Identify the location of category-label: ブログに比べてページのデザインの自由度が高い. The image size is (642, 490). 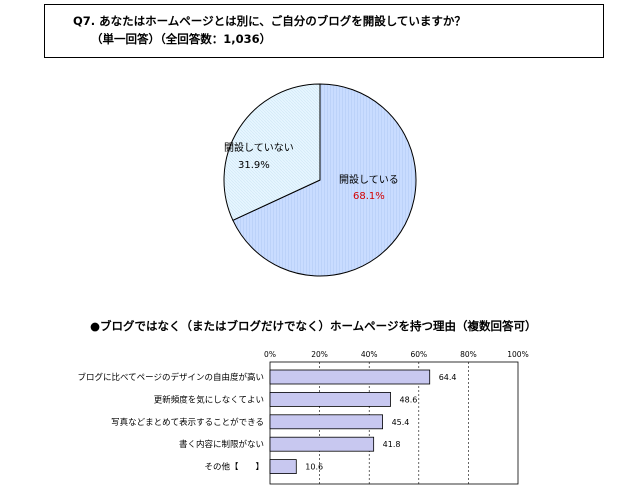
(171, 377).